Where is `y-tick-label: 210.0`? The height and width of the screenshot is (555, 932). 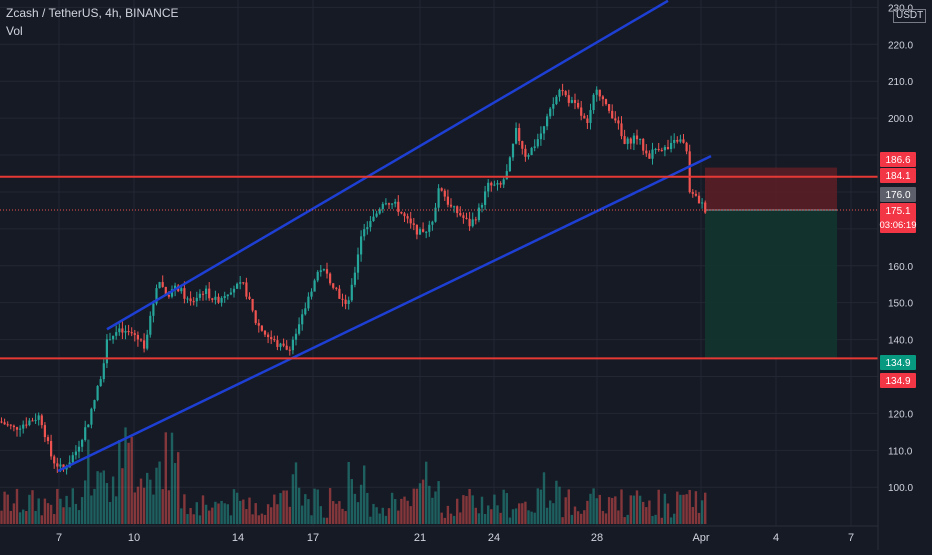 y-tick-label: 210.0 is located at coordinates (900, 82).